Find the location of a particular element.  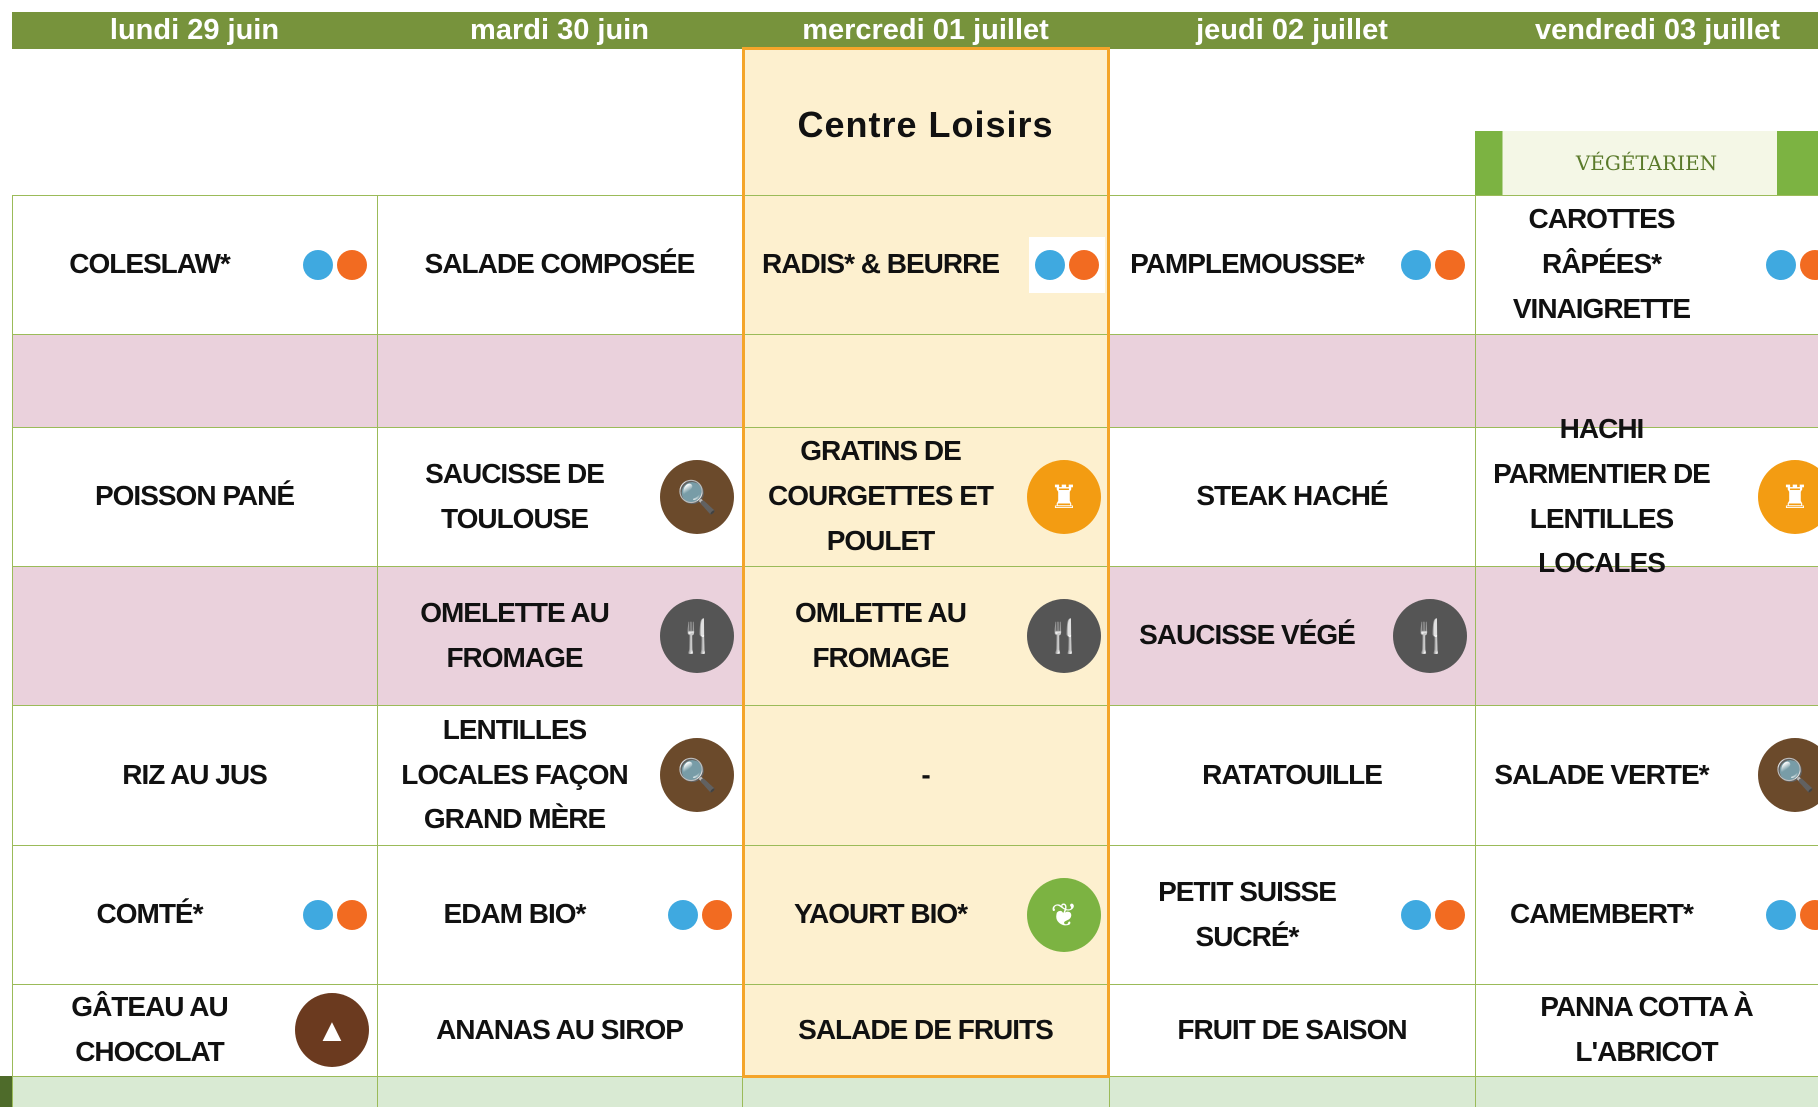

menu-item: PAMPLEMOUSSE* is located at coordinates (1247, 264).